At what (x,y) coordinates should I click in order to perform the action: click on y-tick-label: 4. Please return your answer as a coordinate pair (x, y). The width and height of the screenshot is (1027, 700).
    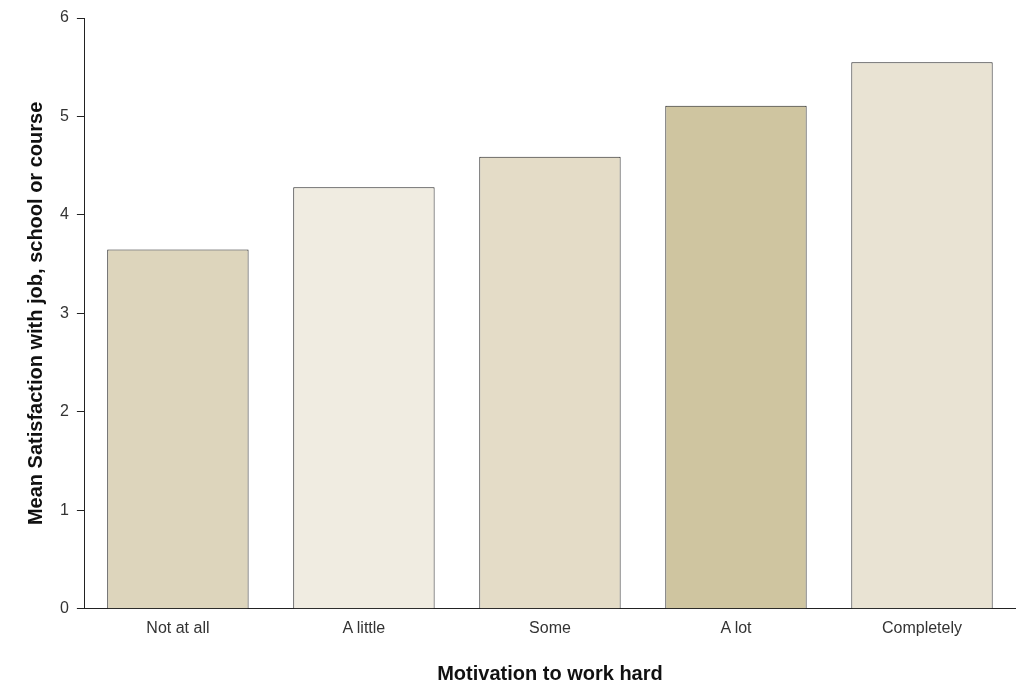
    Looking at the image, I should click on (64, 214).